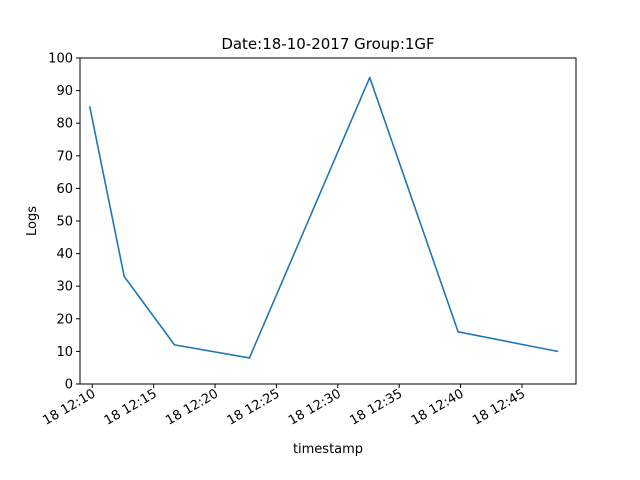  I want to click on y-axis-label: Logs, so click(32, 221).